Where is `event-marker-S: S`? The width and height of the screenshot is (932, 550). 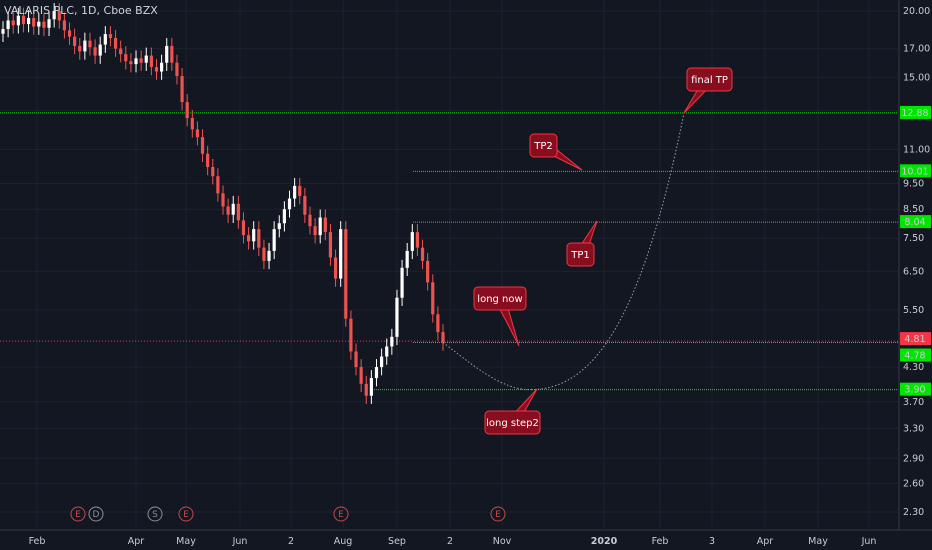 event-marker-S: S is located at coordinates (155, 514).